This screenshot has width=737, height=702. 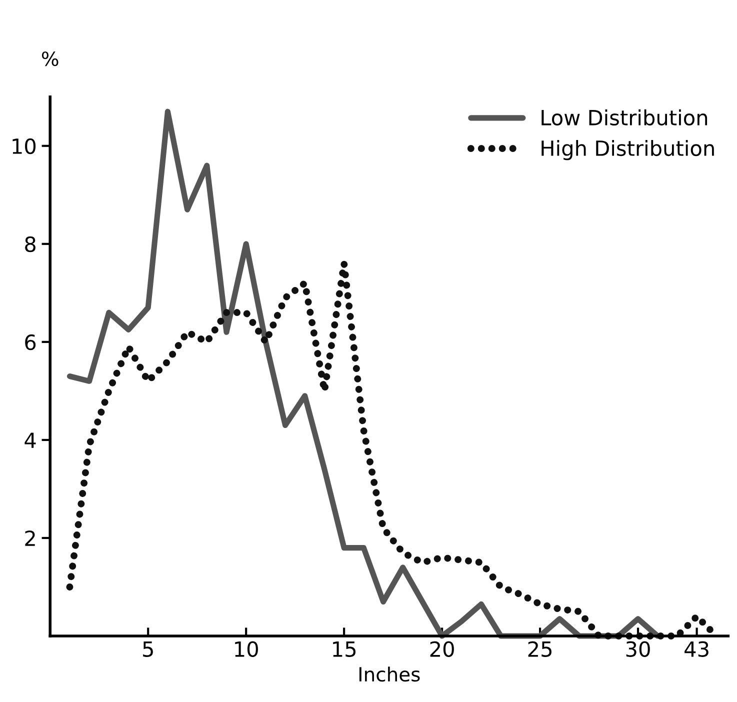 I want to click on y-tick-label: 10, so click(x=24, y=146).